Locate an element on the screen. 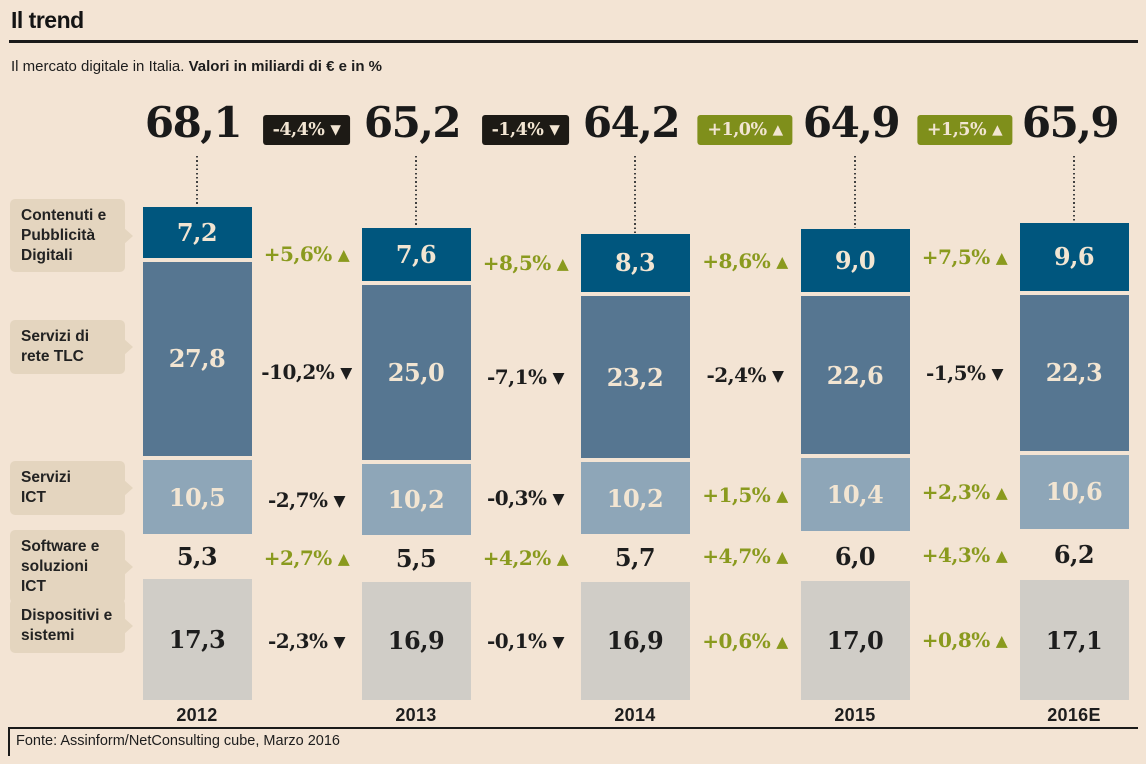  bar-segment-tlc: 23,2 is located at coordinates (635, 377).